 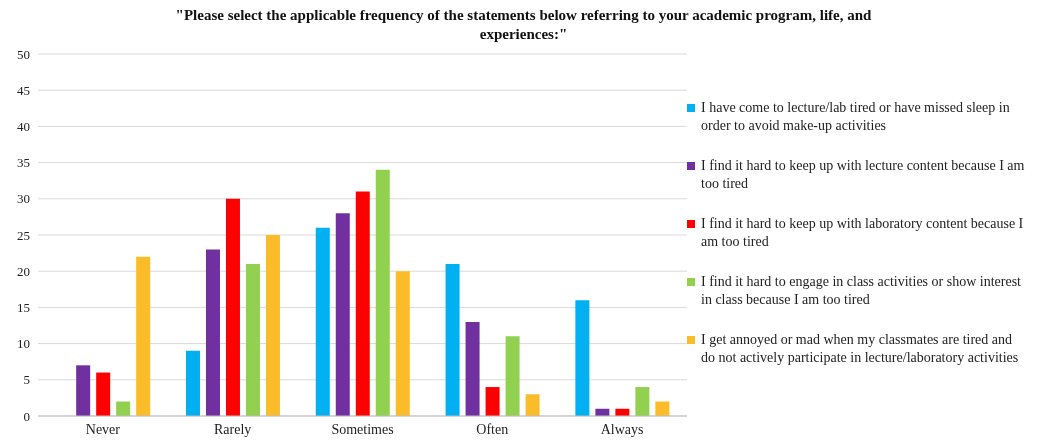 I want to click on x-tick-label: Never, so click(x=103, y=429).